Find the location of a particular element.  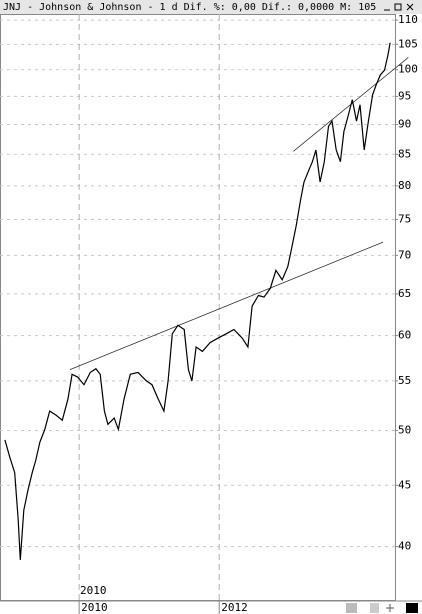

x-tick-label: 2010 is located at coordinates (94, 607).